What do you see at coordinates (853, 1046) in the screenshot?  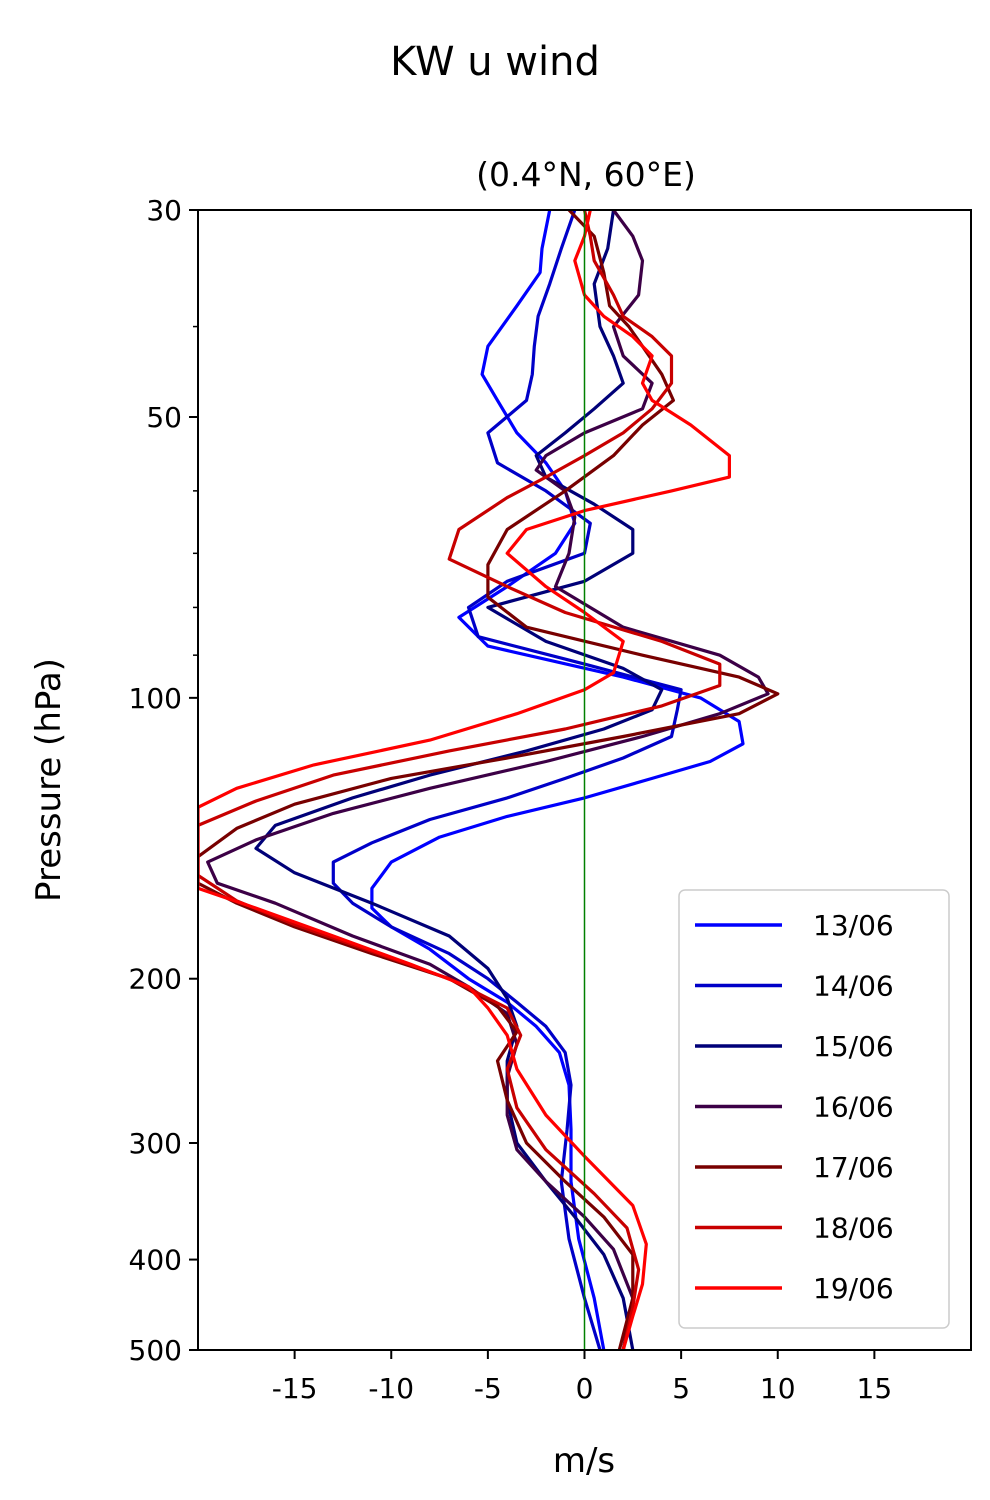 I see `legend-label-15-06: 15/06` at bounding box center [853, 1046].